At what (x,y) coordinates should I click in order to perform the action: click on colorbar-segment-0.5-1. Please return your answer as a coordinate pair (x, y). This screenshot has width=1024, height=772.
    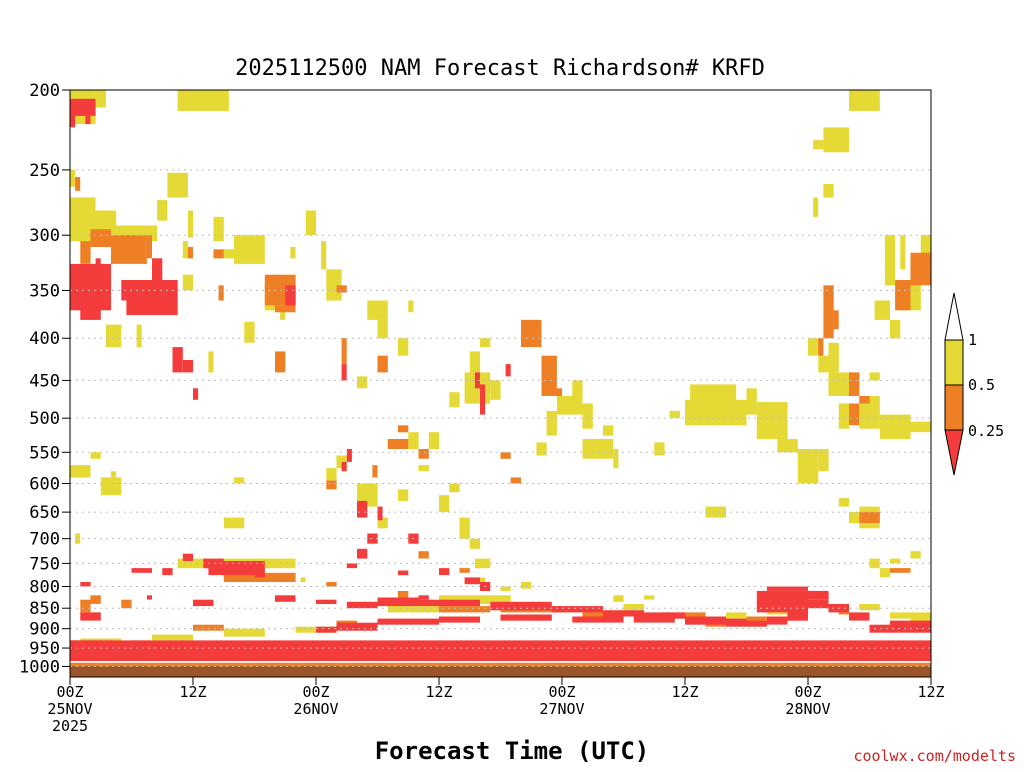
    Looking at the image, I should click on (954, 362).